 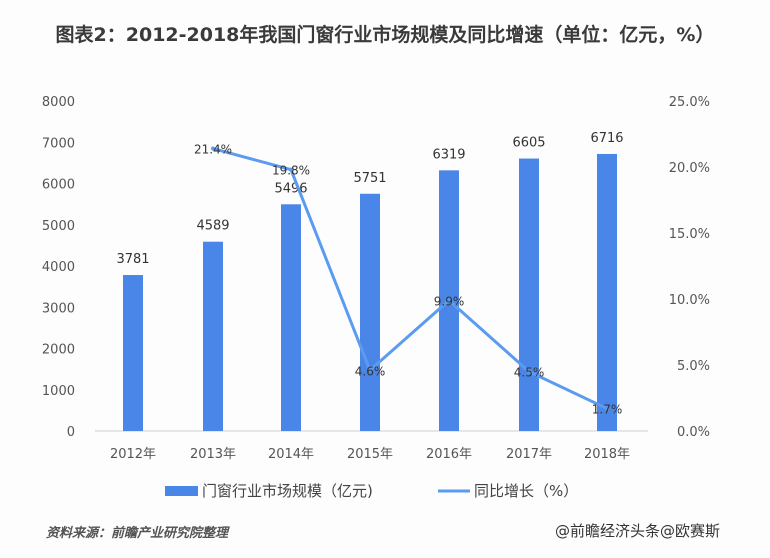 I want to click on y-left-tick-label: 7000, so click(x=58, y=143).